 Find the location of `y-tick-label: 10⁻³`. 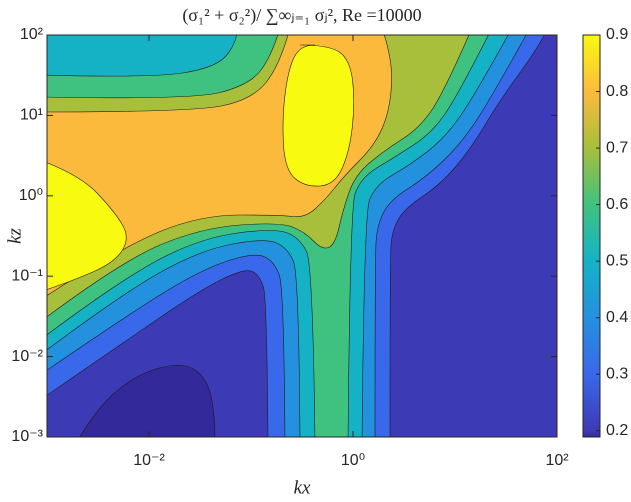

y-tick-label: 10⁻³ is located at coordinates (27, 436).